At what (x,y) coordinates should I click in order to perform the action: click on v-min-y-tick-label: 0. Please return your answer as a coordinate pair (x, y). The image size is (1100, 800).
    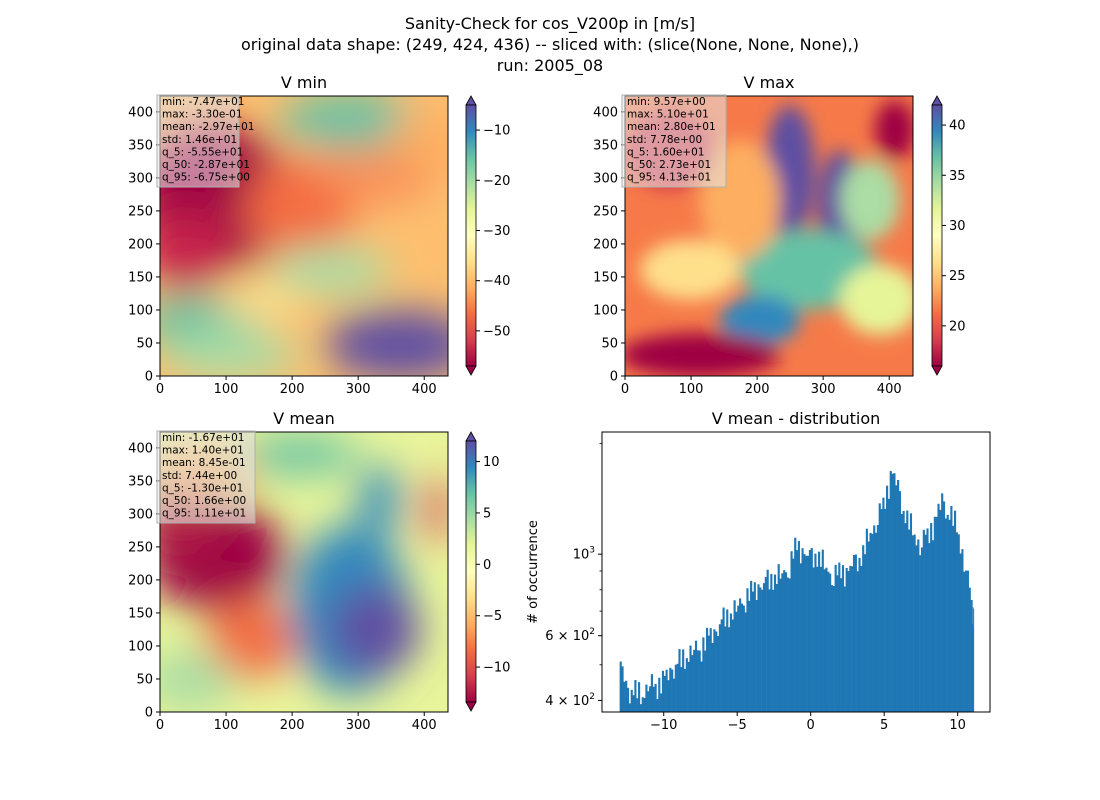
    Looking at the image, I should click on (149, 377).